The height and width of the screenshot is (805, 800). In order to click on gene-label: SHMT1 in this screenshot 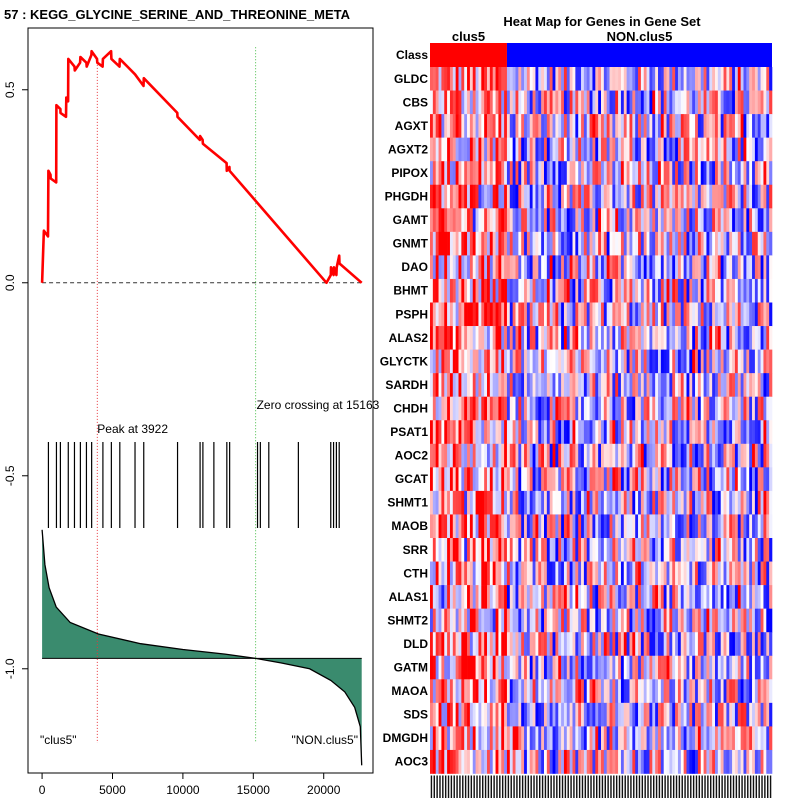, I will do `click(407, 503)`.